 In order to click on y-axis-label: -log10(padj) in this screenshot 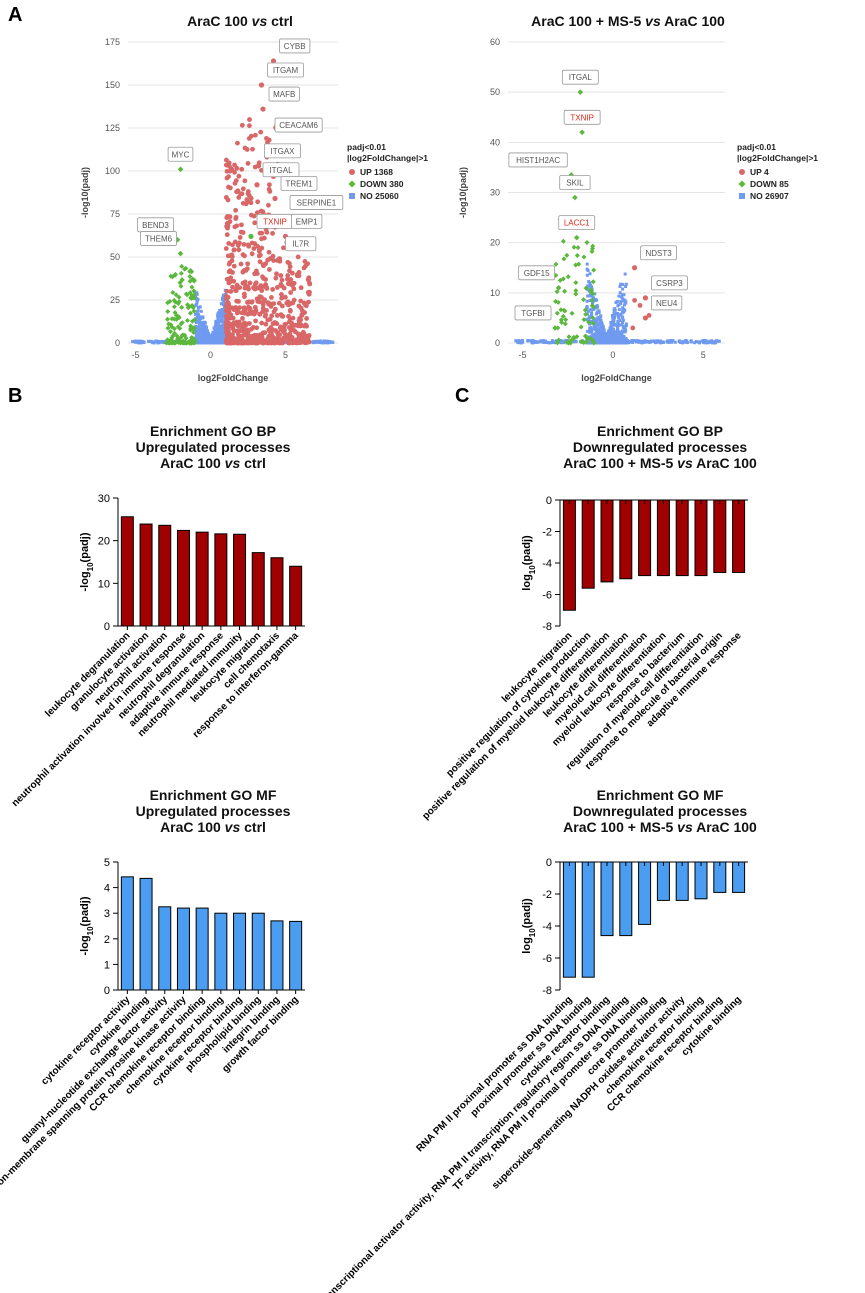, I will do `click(85, 192)`.